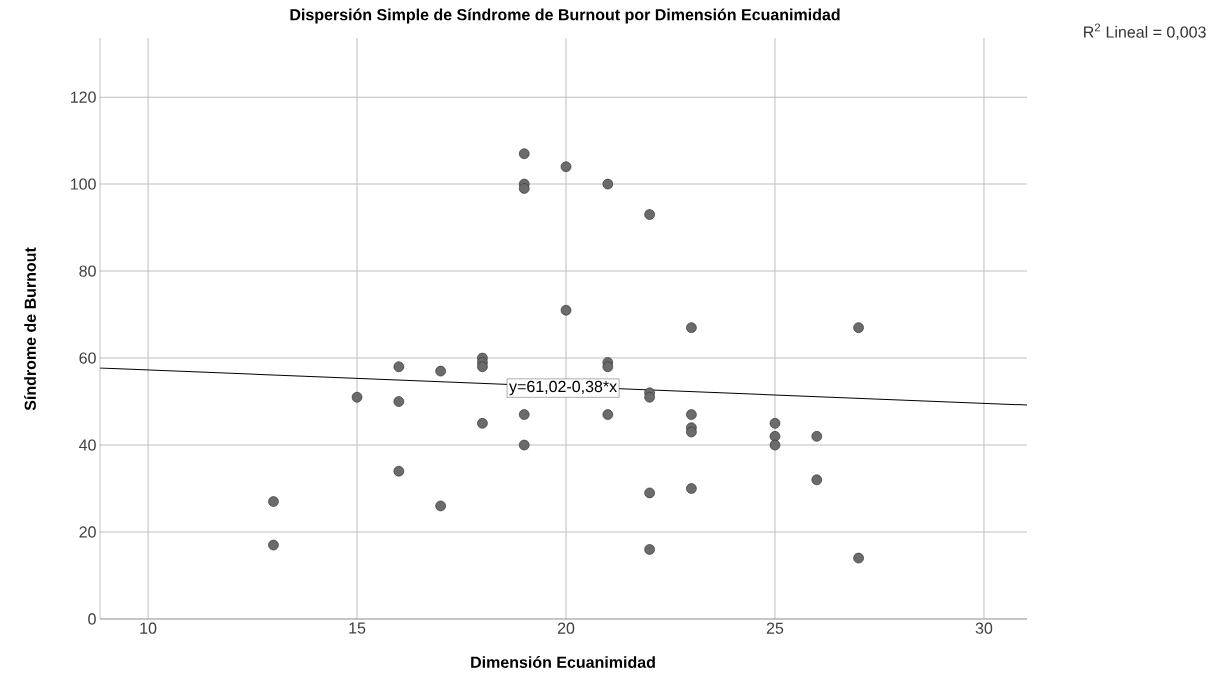 This screenshot has height=696, width=1217. I want to click on chart-title: Dispersión Simple de Síndrome de Burnout por Dimensión Ecuanimidad, so click(565, 16).